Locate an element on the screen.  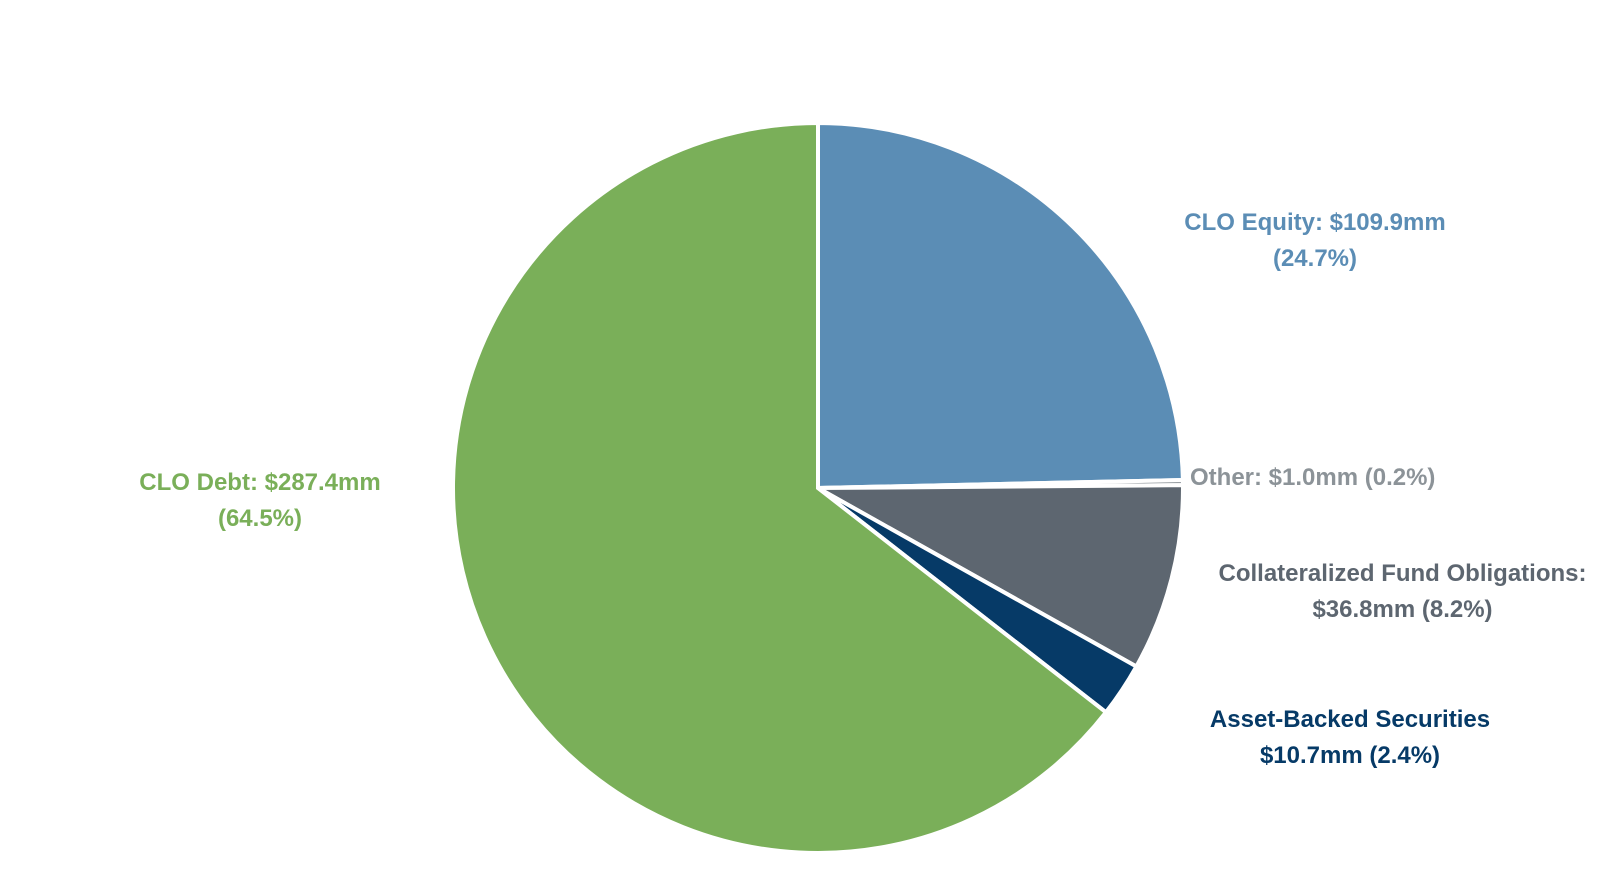
slice-collateralized-fund-obligations is located at coordinates (997, 576).